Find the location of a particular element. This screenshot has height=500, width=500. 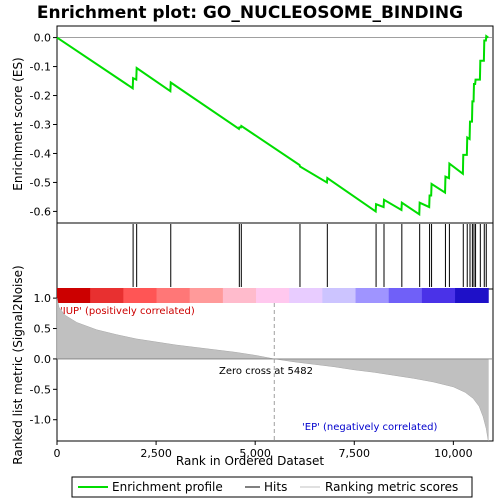

rank-heatmap-bar is located at coordinates (273, 295).